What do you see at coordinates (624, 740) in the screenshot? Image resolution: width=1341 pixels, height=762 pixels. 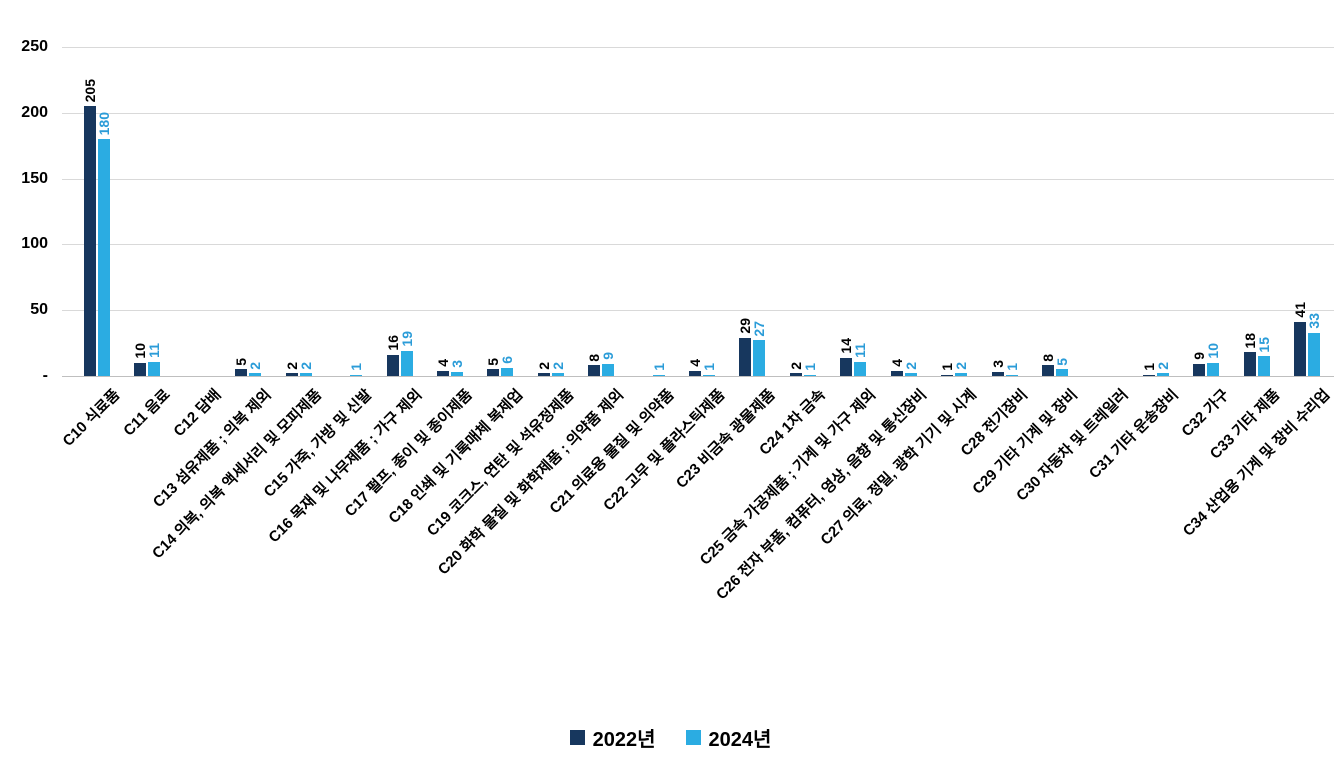 I see `legend-label-2022: 2022년` at bounding box center [624, 740].